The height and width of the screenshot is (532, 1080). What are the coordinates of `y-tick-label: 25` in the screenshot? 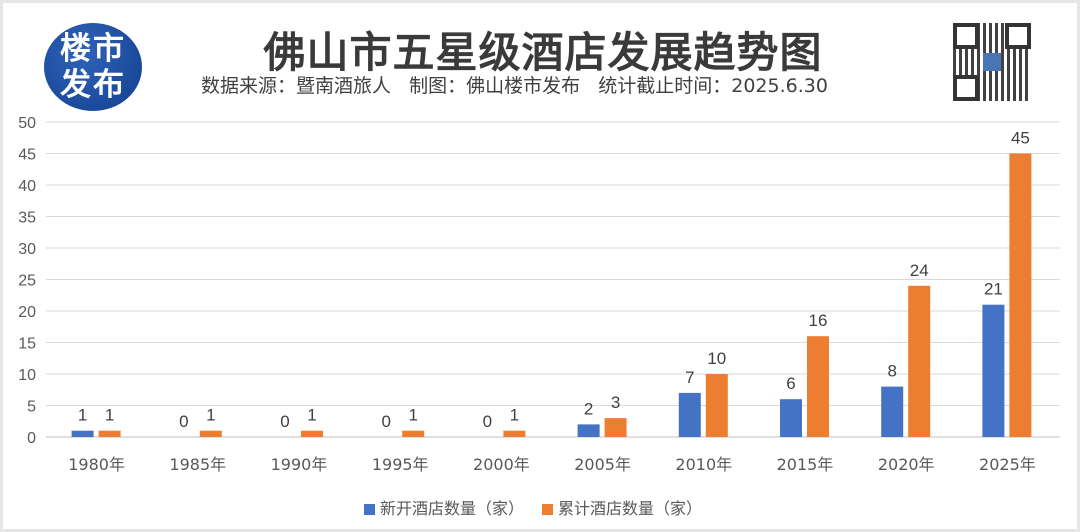 It's located at (27, 281).